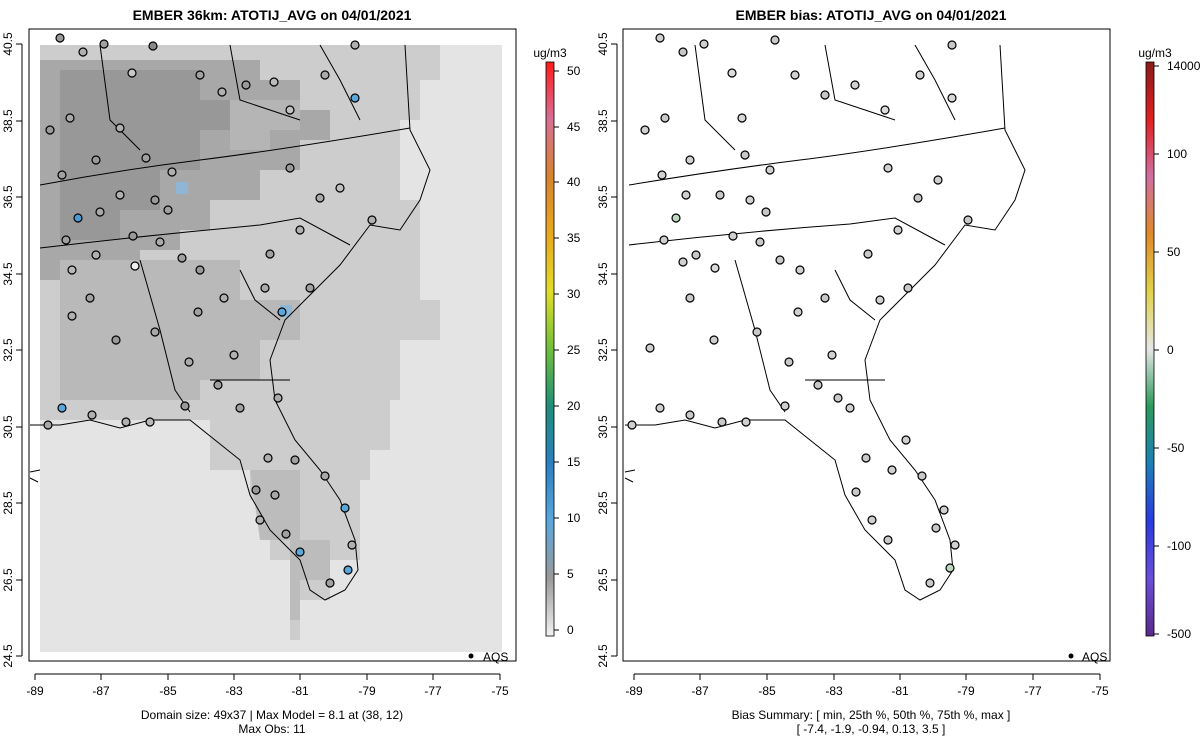 The image size is (1200, 750). Describe the element at coordinates (471, 656) in the screenshot. I see `left-aqs-marker-icon` at that location.